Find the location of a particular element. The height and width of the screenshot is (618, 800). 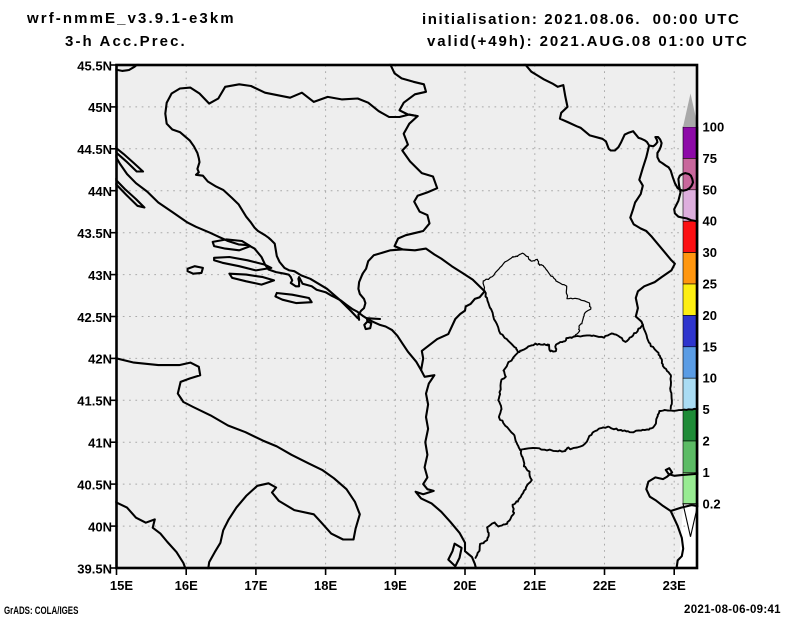

svg-text: 43N is located at coordinates (100, 275).